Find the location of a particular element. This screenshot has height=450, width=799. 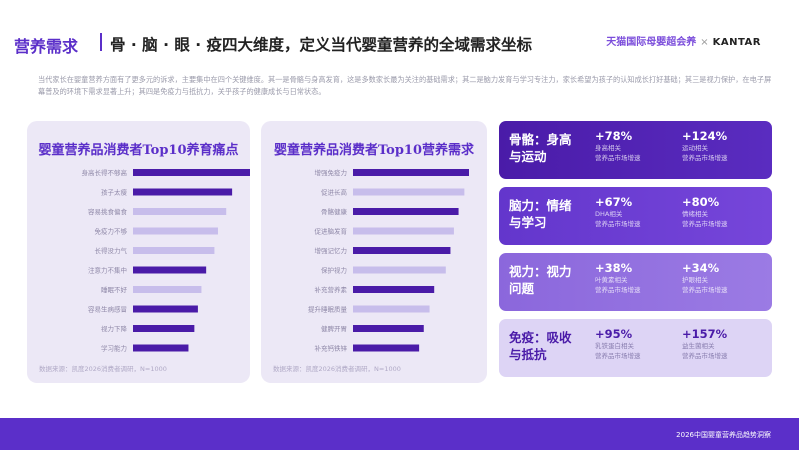

bar-category-label: 补充营养素 is located at coordinates (331, 289).